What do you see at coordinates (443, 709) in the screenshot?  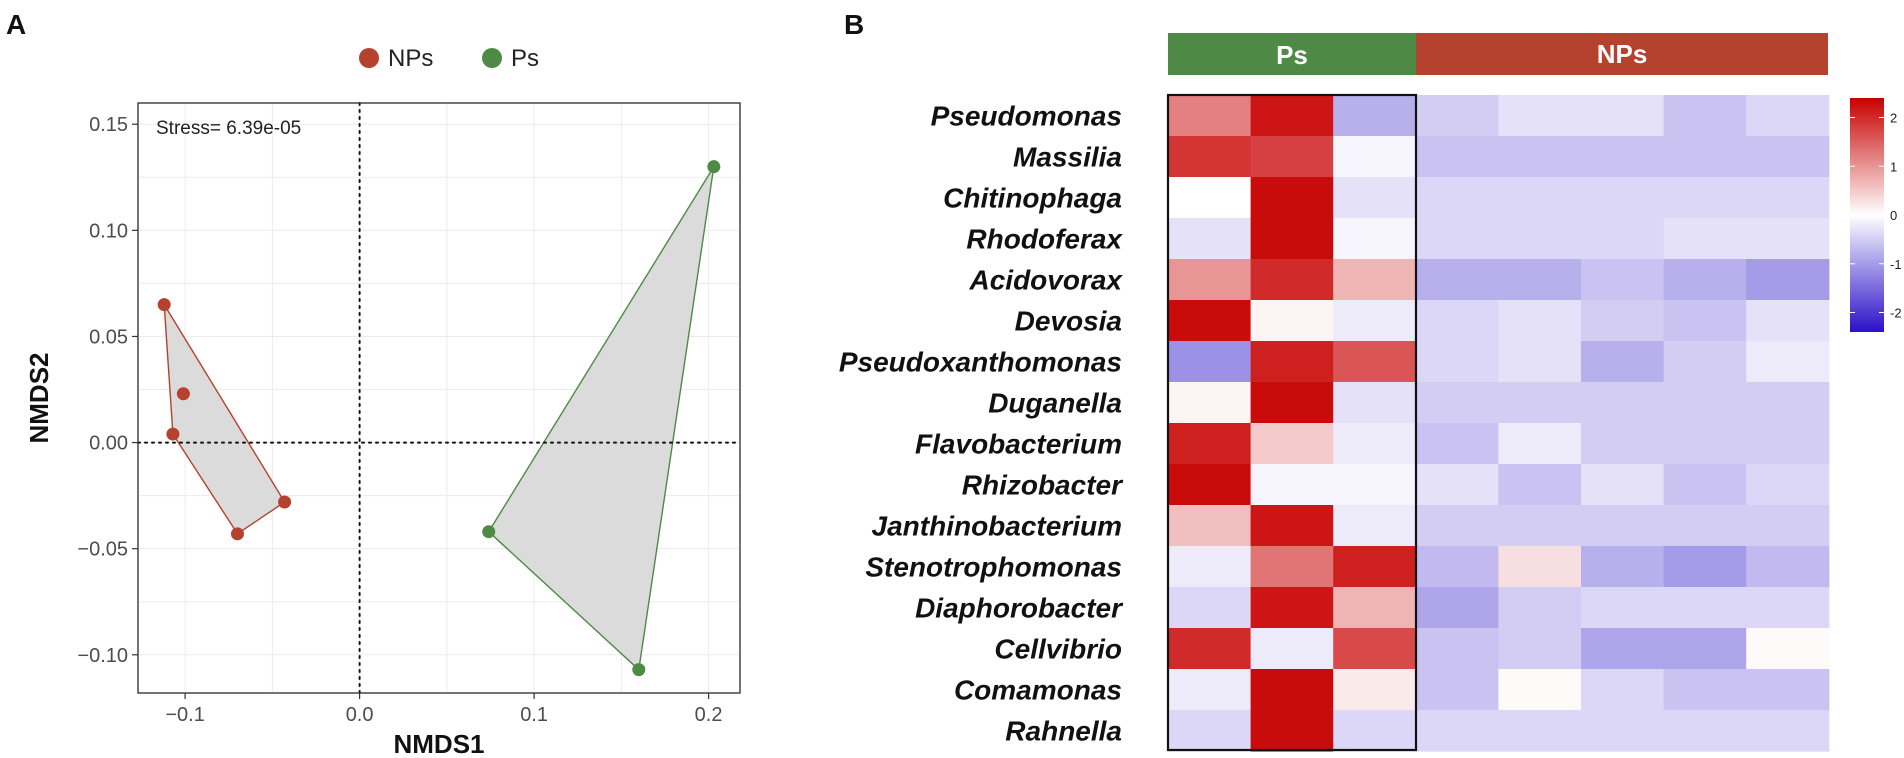 I see `x-axis-ticks: −0.1 0.0 0.1 0.2` at bounding box center [443, 709].